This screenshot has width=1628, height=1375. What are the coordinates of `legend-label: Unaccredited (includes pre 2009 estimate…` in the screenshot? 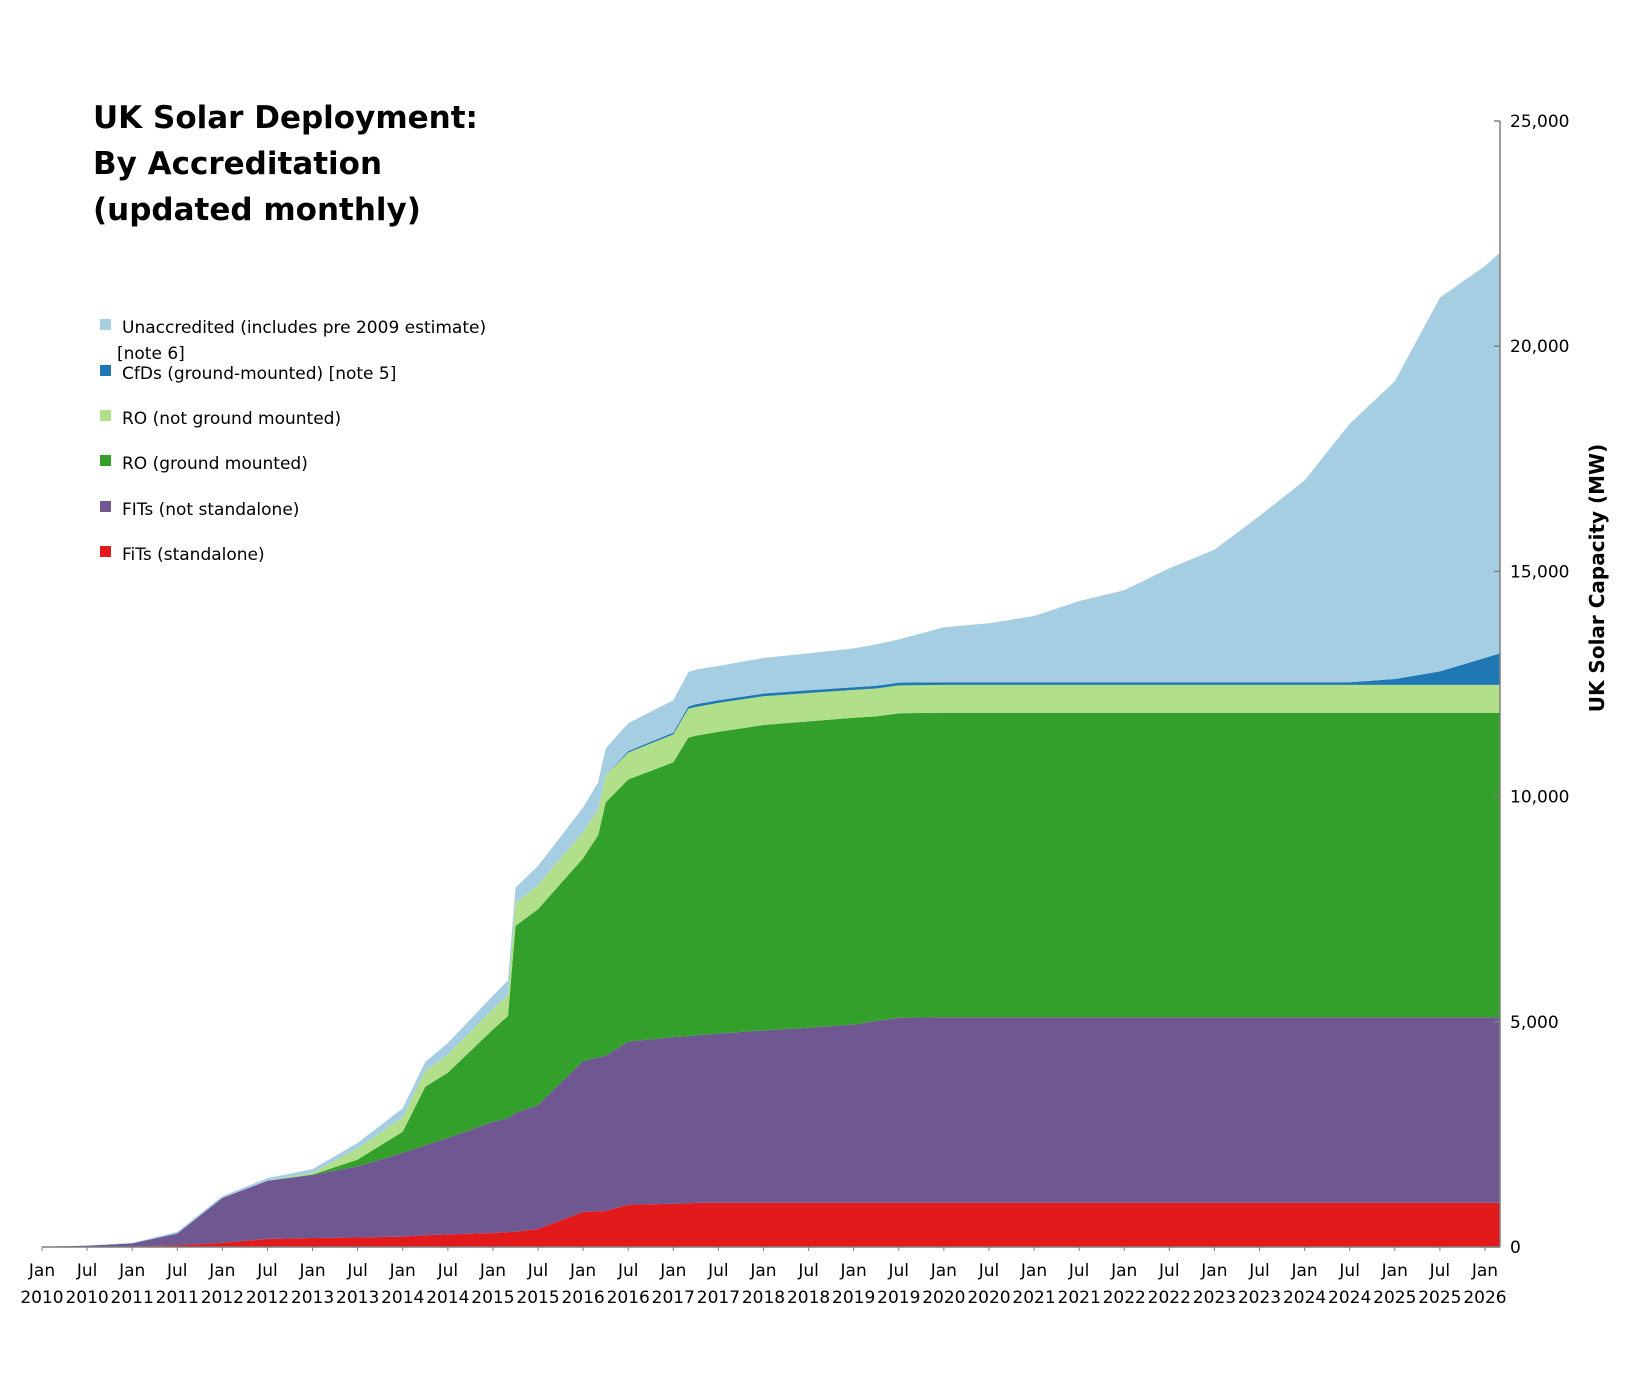 It's located at (304, 328).